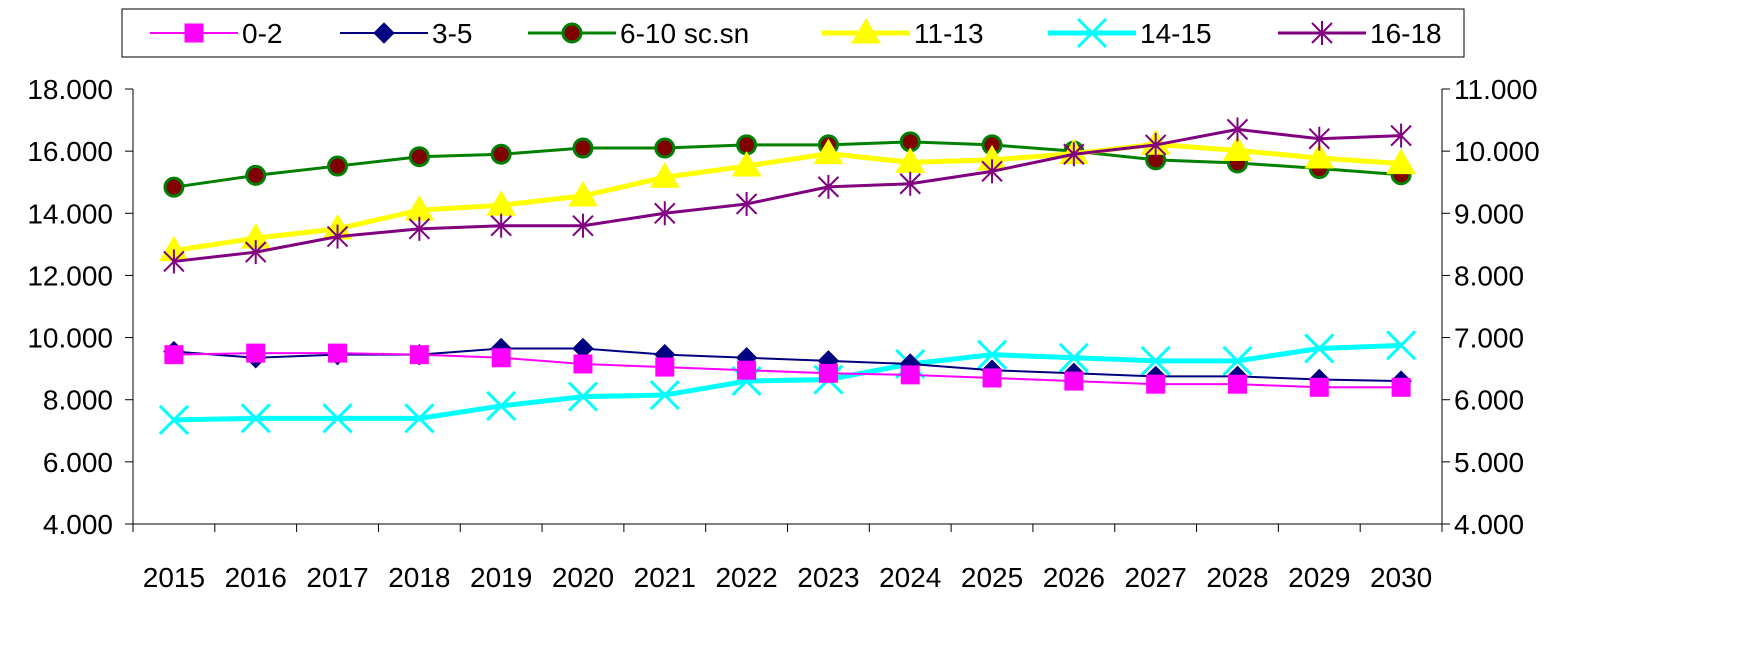 This screenshot has height=653, width=1749. I want to click on legend-box, so click(793, 33).